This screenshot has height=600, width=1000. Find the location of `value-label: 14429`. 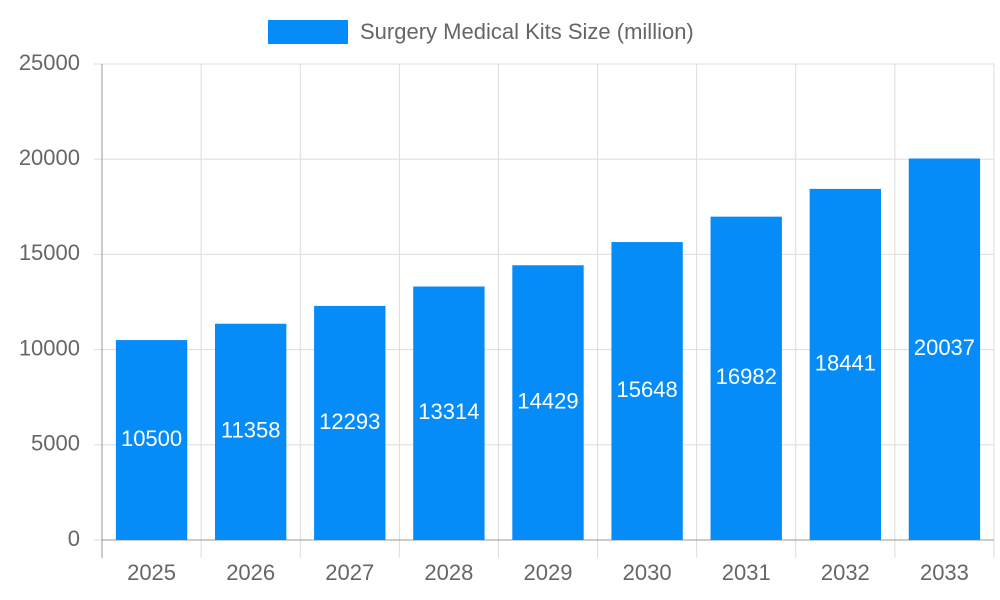

value-label: 14429 is located at coordinates (547, 400).